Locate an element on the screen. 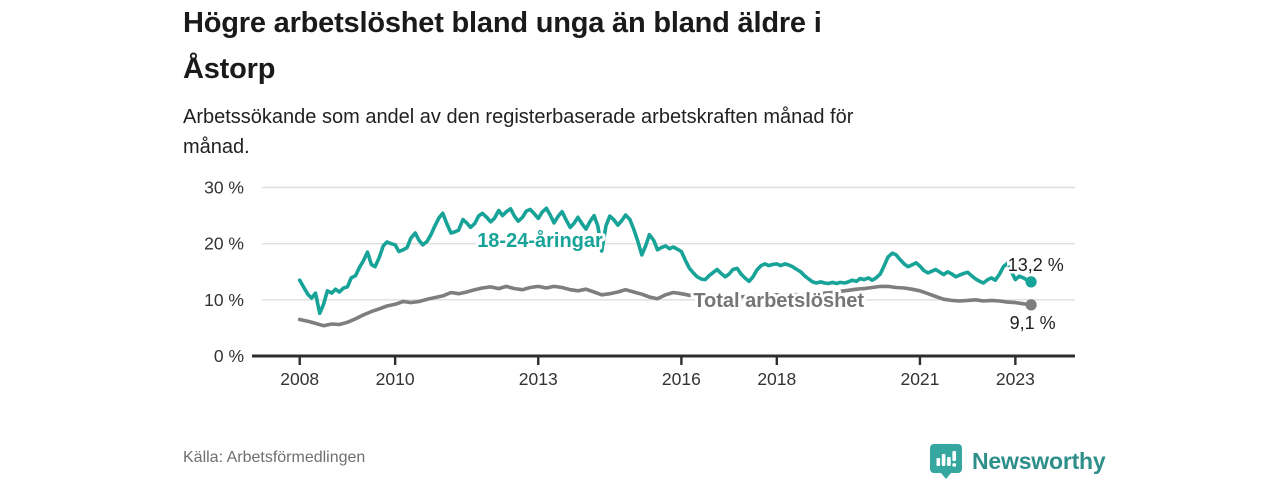 The height and width of the screenshot is (480, 1280). newsworthy-logo: Newsworthy is located at coordinates (1017, 461).